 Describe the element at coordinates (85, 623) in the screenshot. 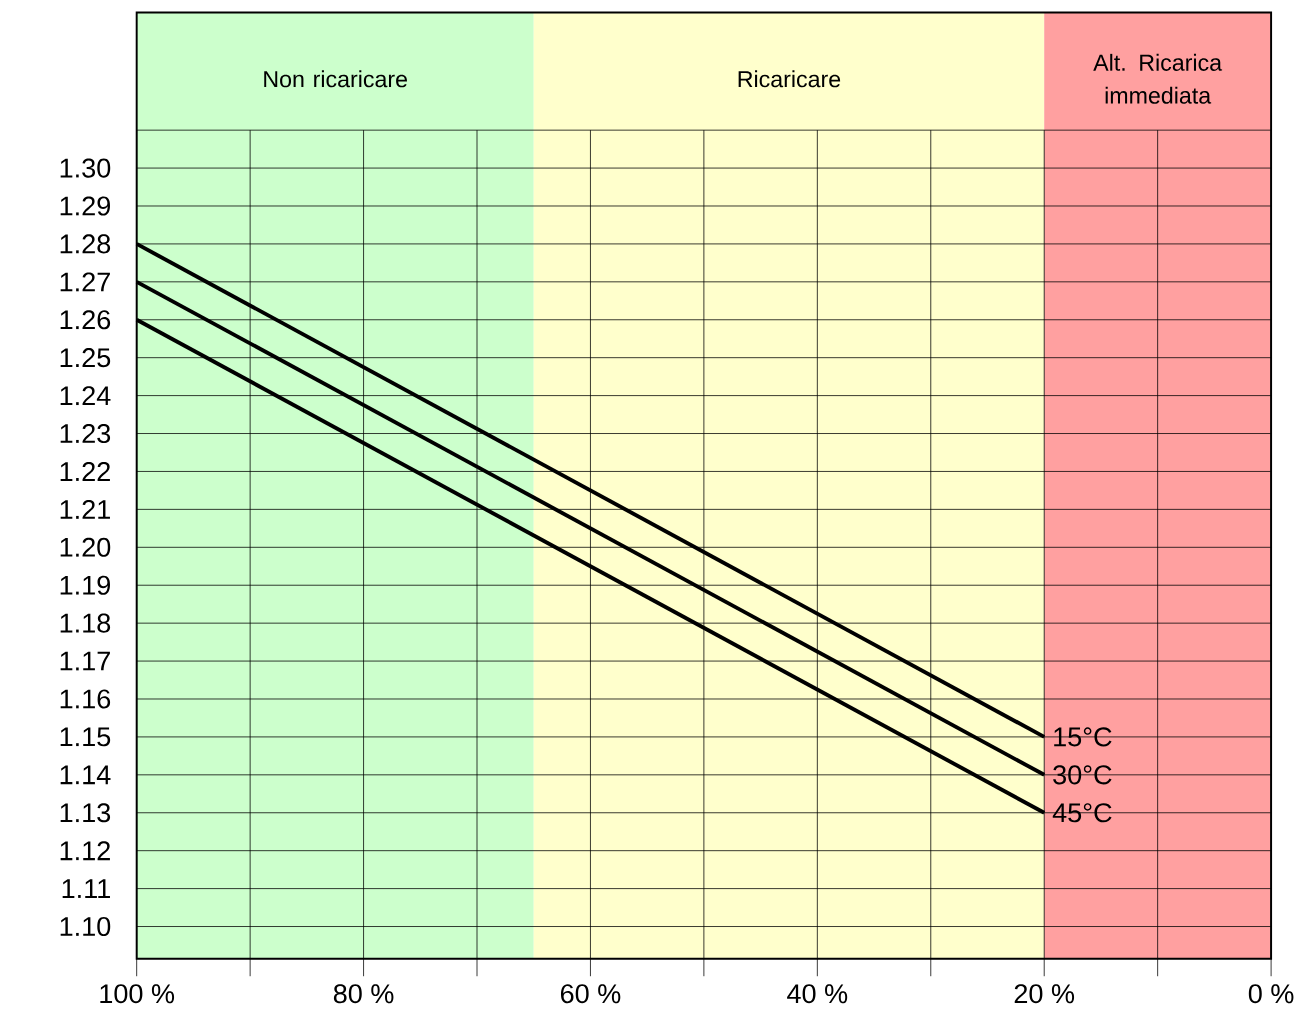

I see `y-tick-label: 1.18` at that location.